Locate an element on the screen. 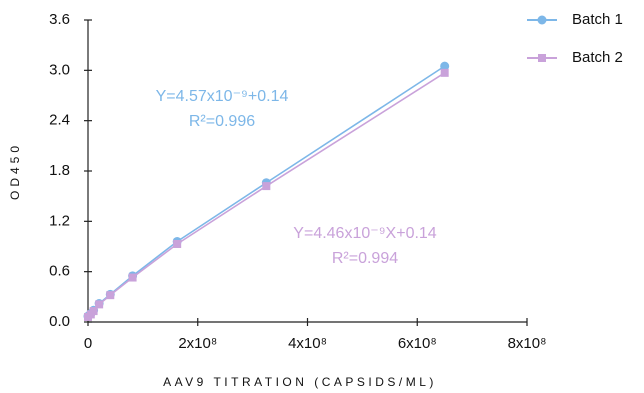 Image resolution: width=644 pixels, height=393 pixels. x-tick-label: 6x10⁸ is located at coordinates (417, 343).